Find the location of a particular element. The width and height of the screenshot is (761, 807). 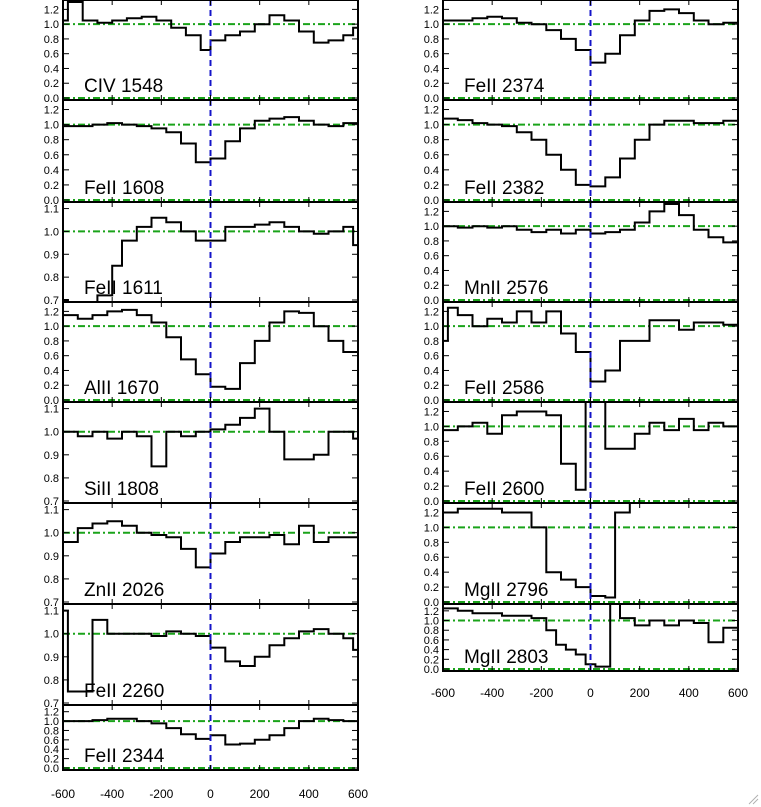

panel-feii-2600: 0.0 0.2 0.4 0.6 0.8 1.0 1.2 FeII 2600 is located at coordinates (581, 454).